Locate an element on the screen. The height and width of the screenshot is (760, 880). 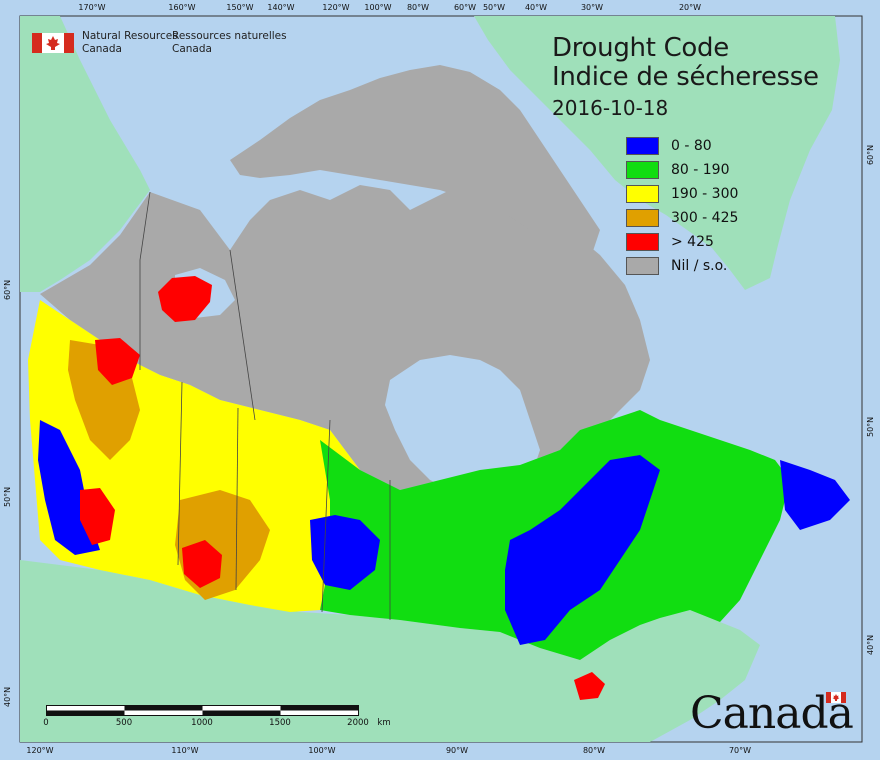
graticule-top-label: 60°W is located at coordinates (465, 7).